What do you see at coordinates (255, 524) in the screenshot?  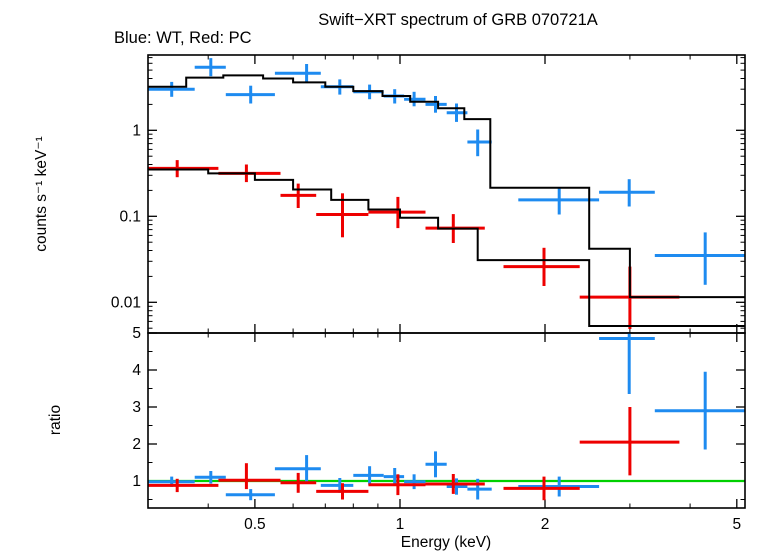 I see `x-tick-label: 0.5` at bounding box center [255, 524].